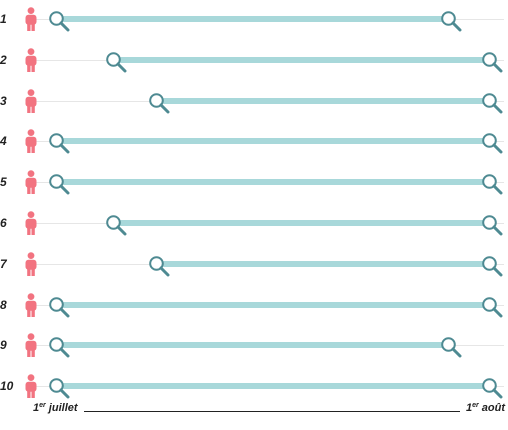 Image resolution: width=508 pixels, height=430 pixels. I want to click on row-number: 7, so click(3, 263).